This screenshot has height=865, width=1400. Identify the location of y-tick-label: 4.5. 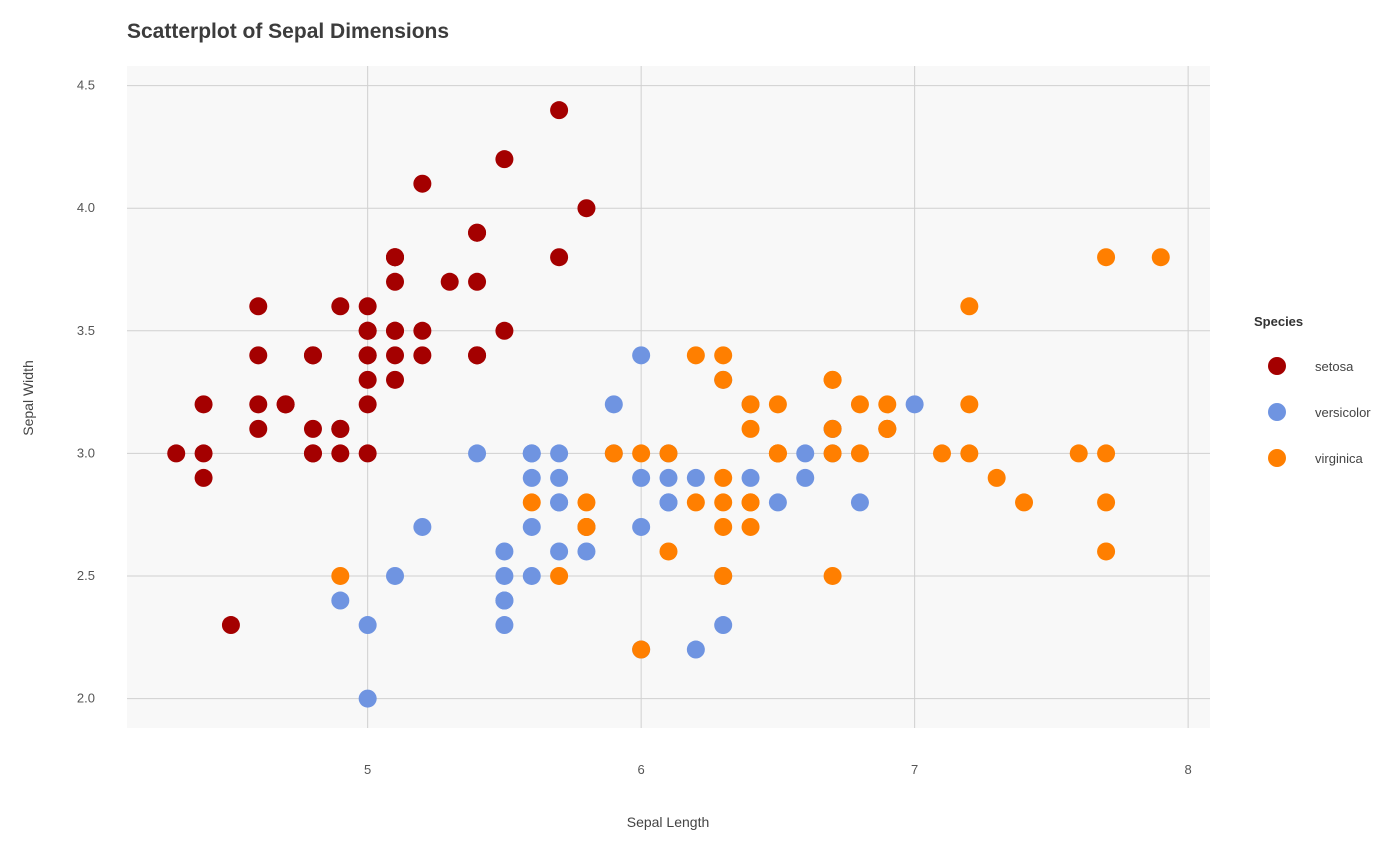
(86, 85).